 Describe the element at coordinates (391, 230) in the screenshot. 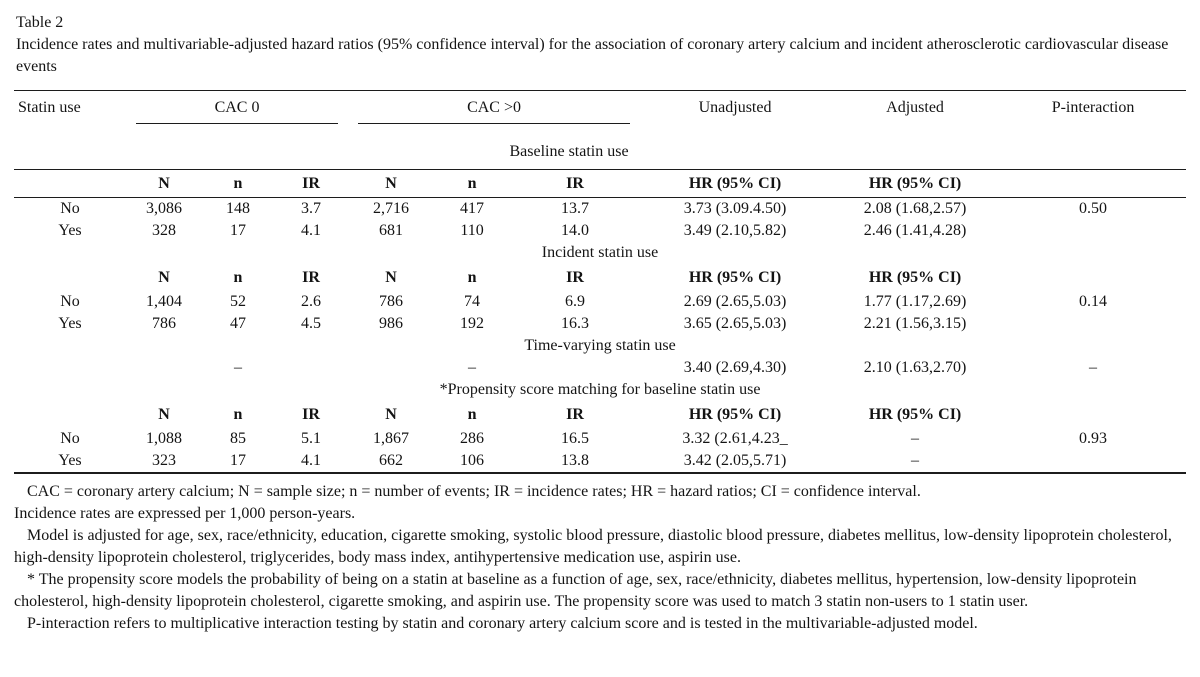

I see `value-cell: 681` at that location.